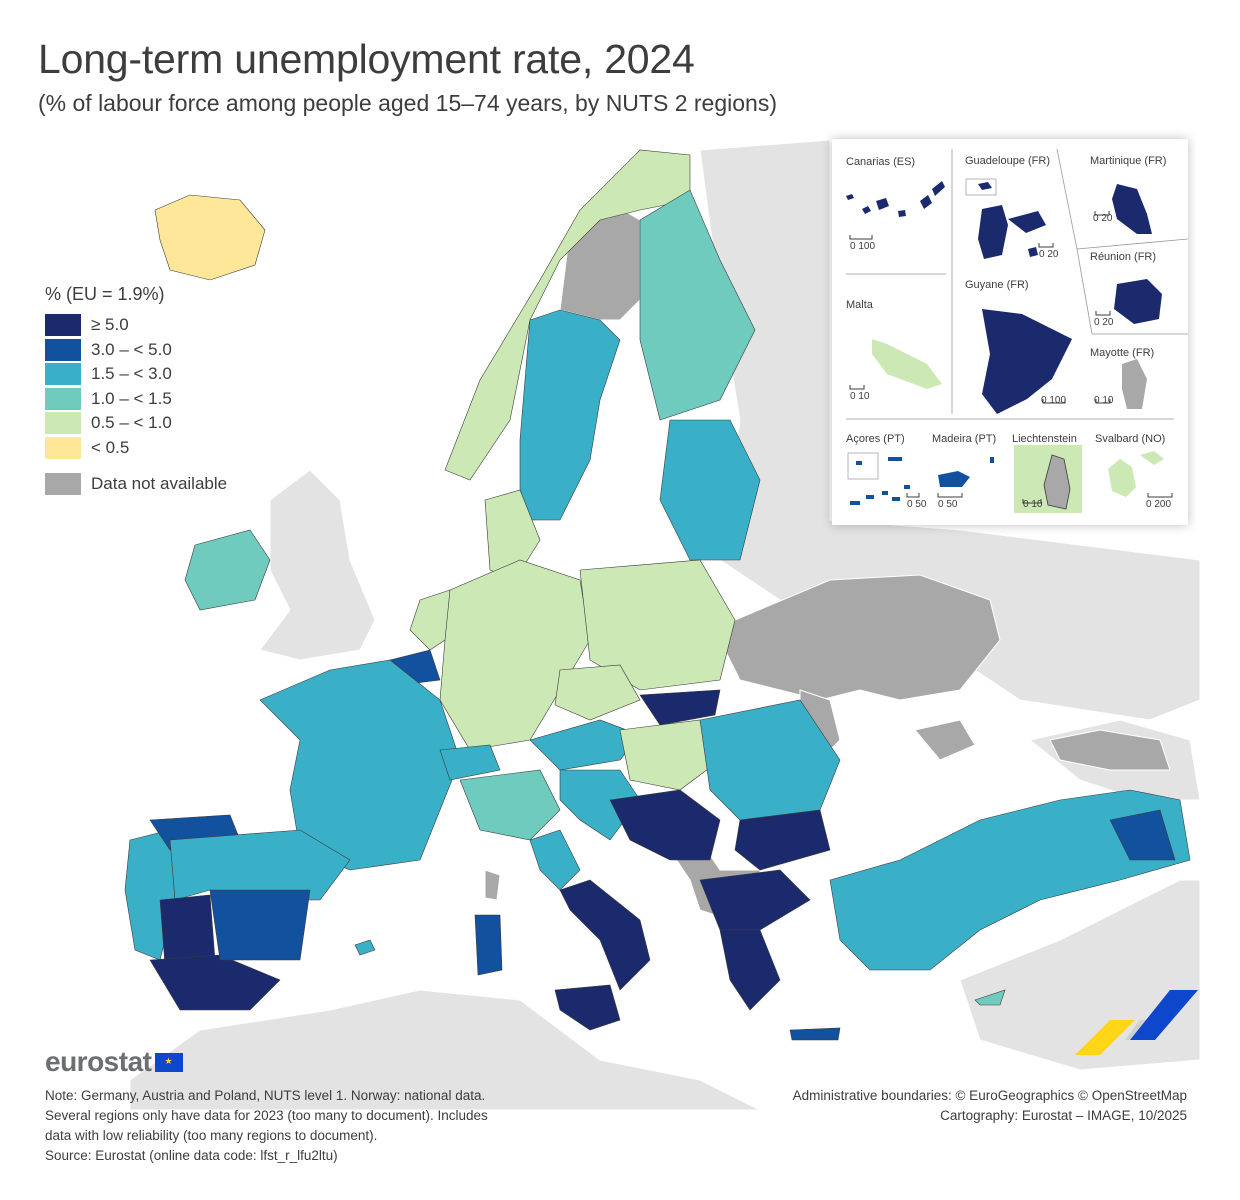 This screenshot has width=1240, height=1200. I want to click on poland-region, so click(657, 625).